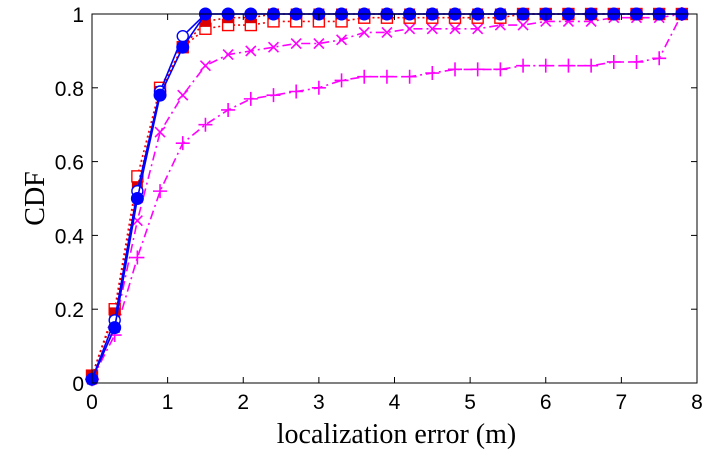 This screenshot has width=704, height=469. What do you see at coordinates (546, 402) in the screenshot?
I see `x-tick-label: 6` at bounding box center [546, 402].